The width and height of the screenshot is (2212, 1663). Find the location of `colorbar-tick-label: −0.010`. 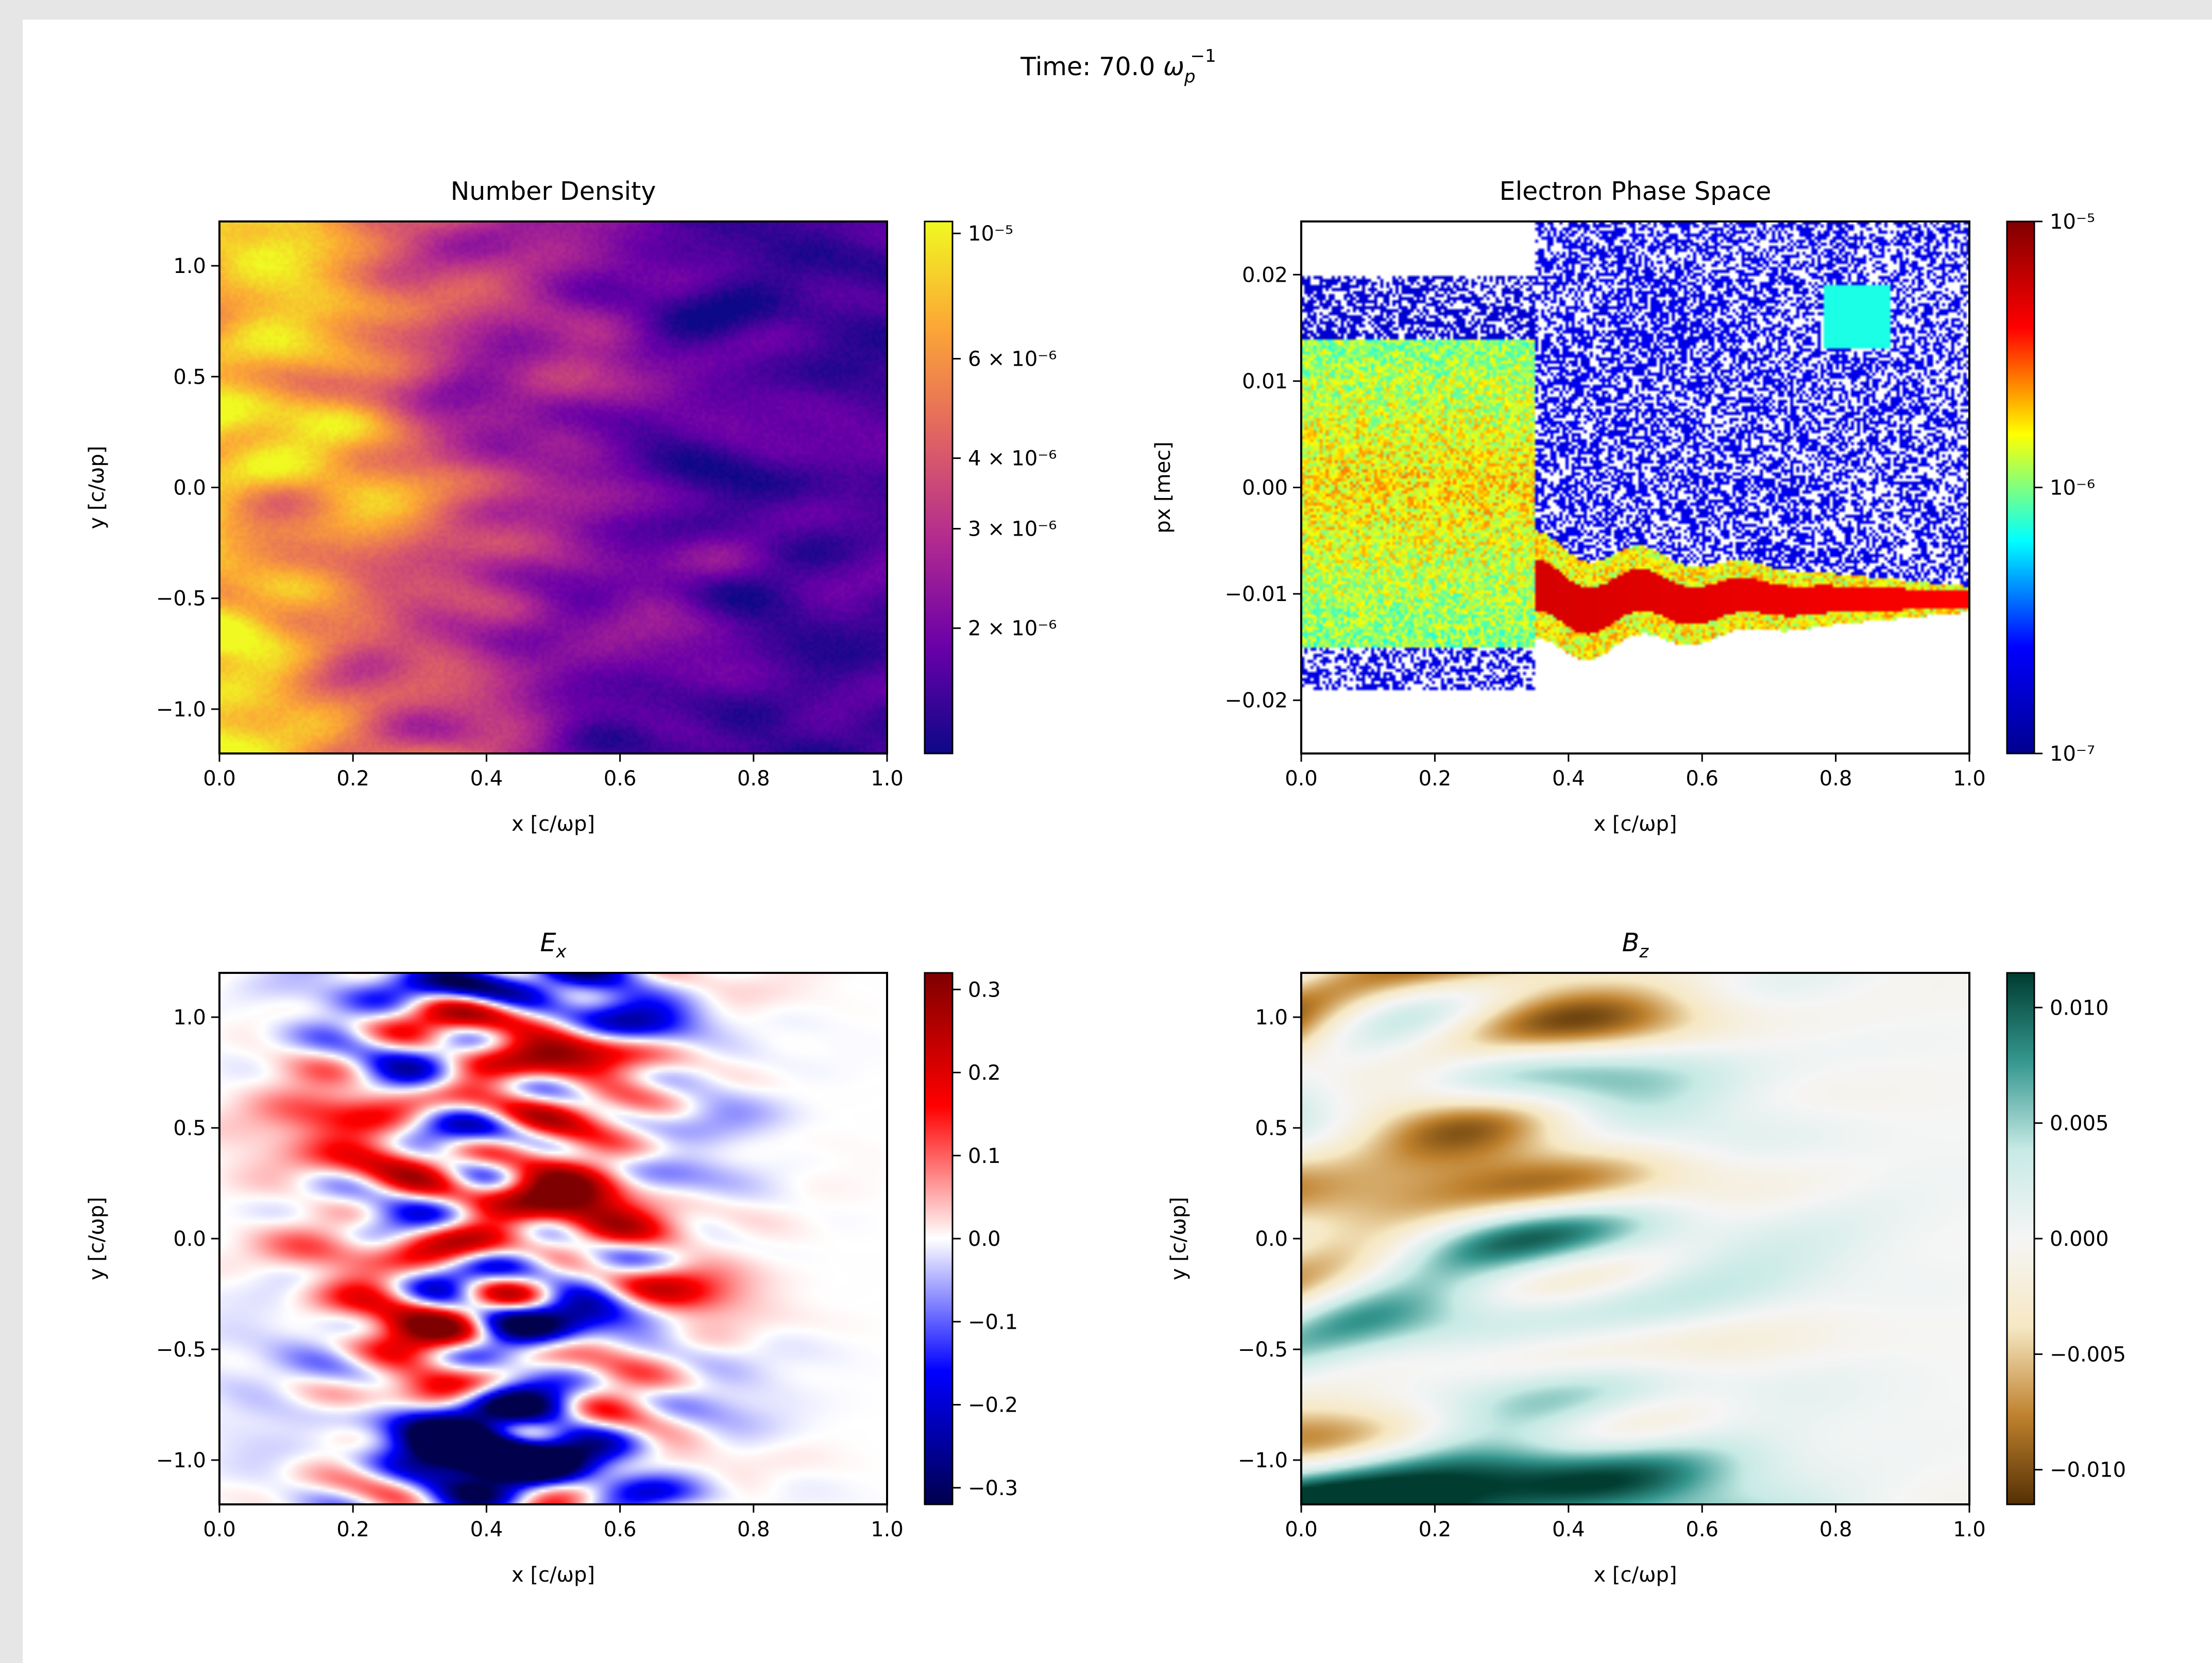

colorbar-tick-label: −0.010 is located at coordinates (2088, 1470).